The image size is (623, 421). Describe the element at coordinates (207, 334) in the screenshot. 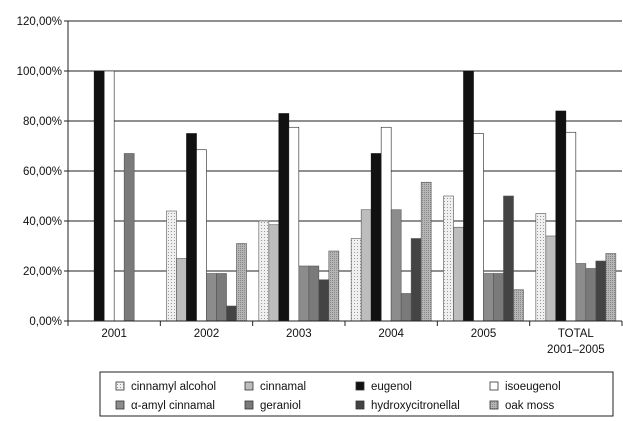

I see `x-tick-label: 2002` at that location.